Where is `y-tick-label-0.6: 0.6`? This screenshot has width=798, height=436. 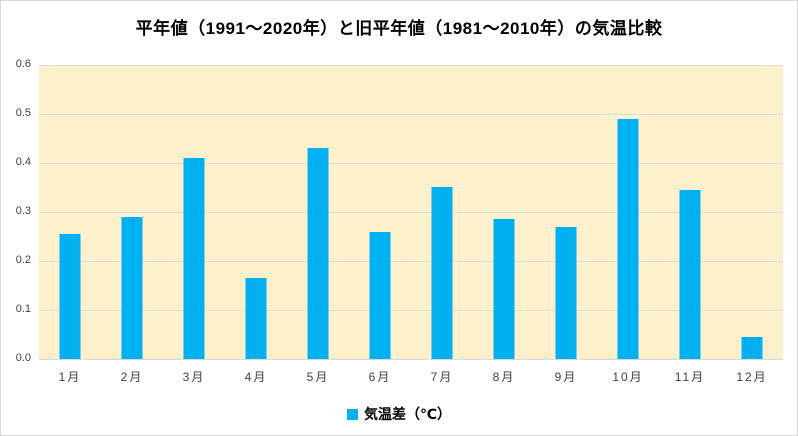 y-tick-label-0.6: 0.6 is located at coordinates (23, 64).